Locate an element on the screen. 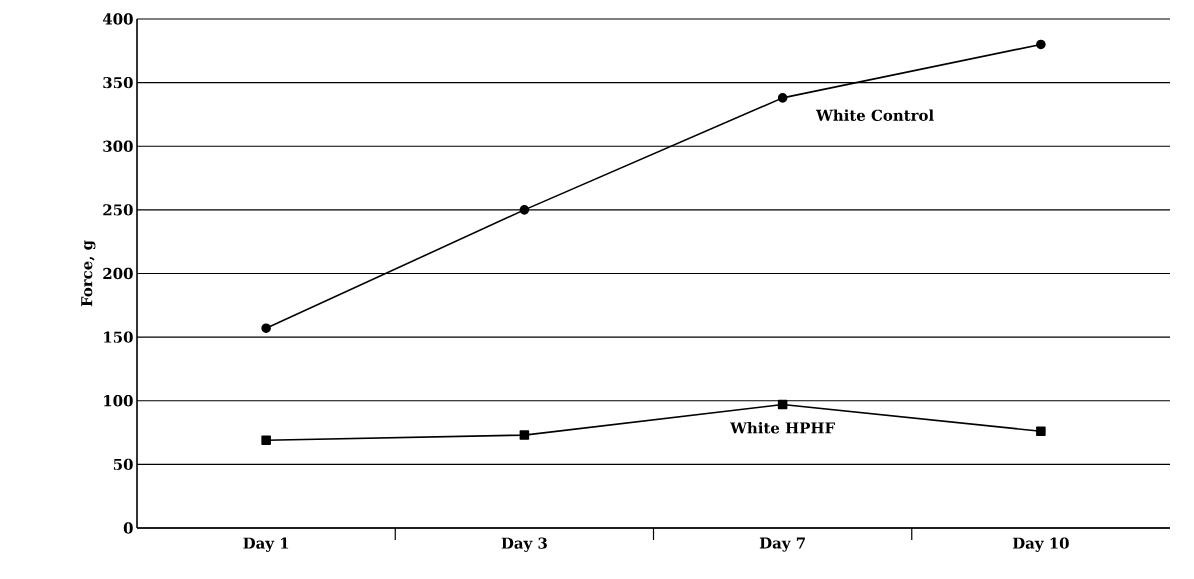 The image size is (1194, 579). y-tick-label: 0 is located at coordinates (128, 528).